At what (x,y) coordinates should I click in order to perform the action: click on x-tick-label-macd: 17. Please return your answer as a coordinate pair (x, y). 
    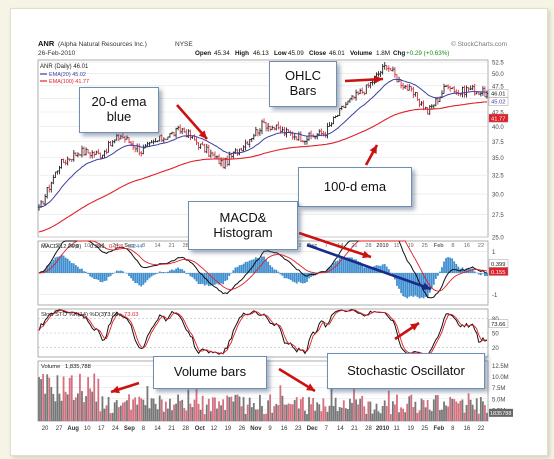
    Looking at the image, I should click on (101, 246).